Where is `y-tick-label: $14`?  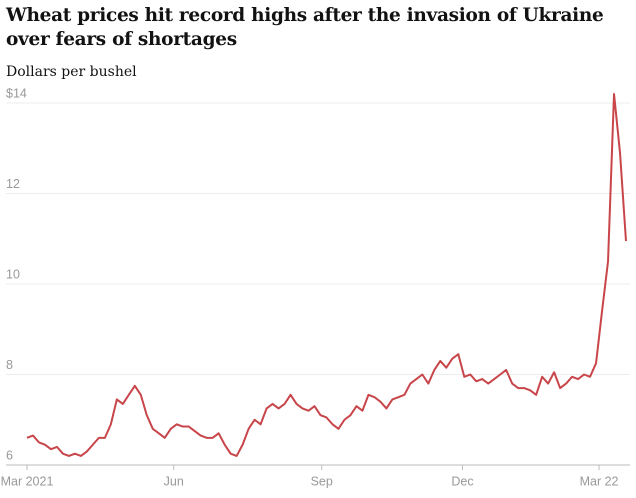 y-tick-label: $14 is located at coordinates (16, 93).